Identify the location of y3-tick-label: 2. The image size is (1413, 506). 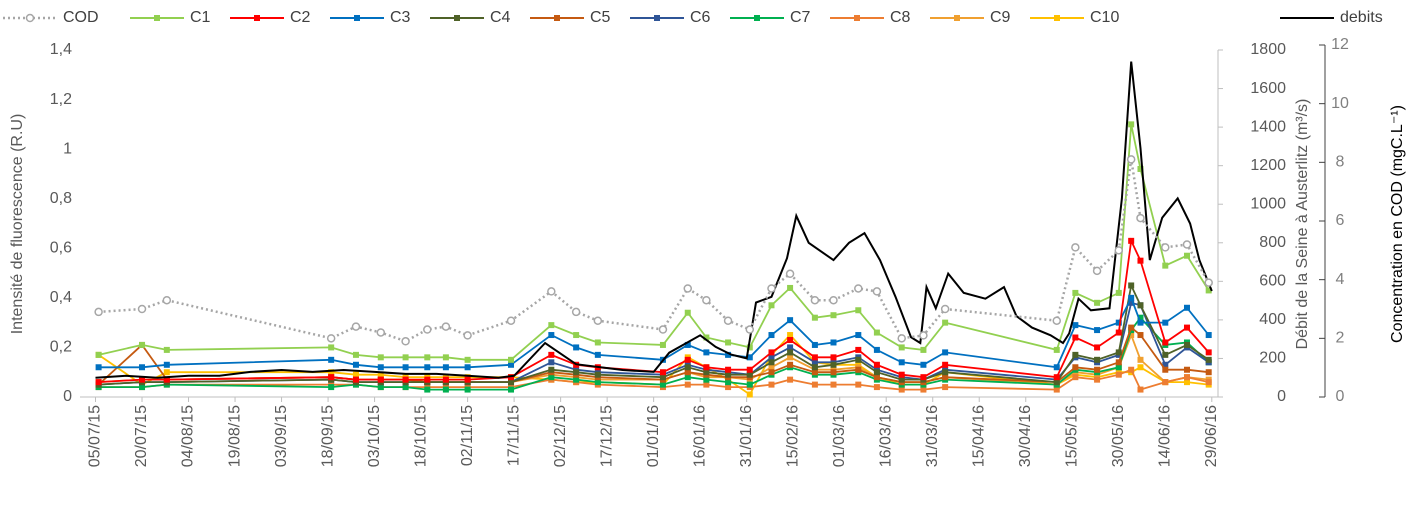
(1340, 338).